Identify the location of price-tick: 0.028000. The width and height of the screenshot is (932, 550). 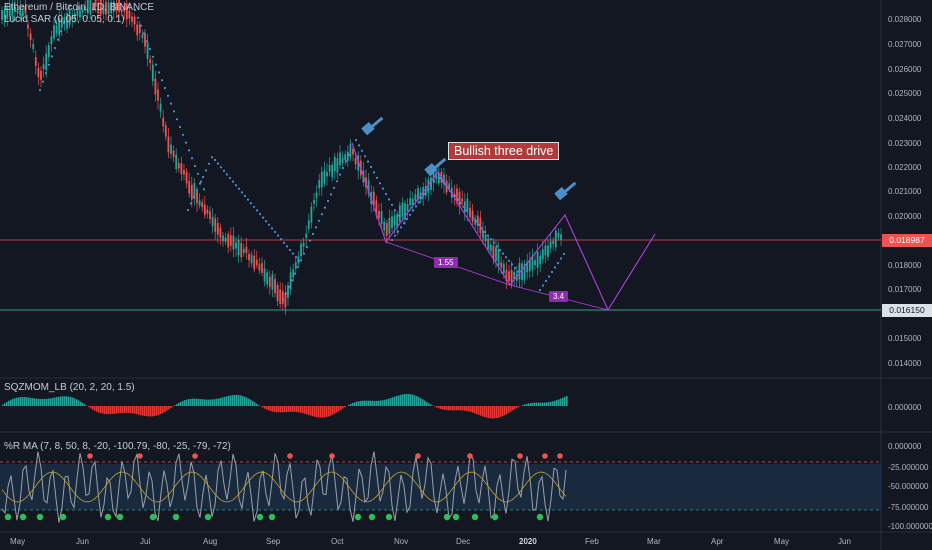
(905, 19).